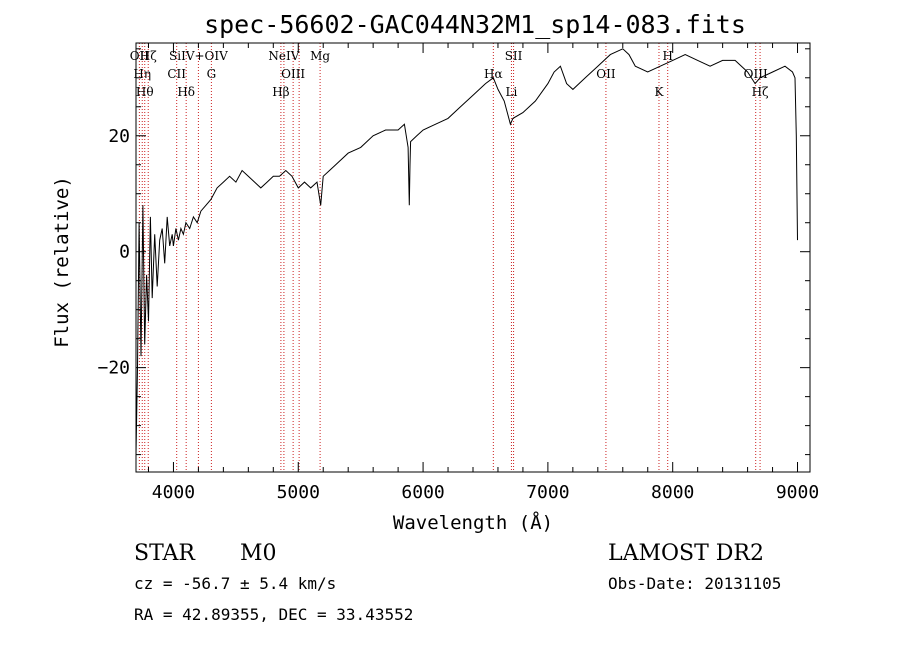  I want to click on line-label: Hα, so click(493, 74).